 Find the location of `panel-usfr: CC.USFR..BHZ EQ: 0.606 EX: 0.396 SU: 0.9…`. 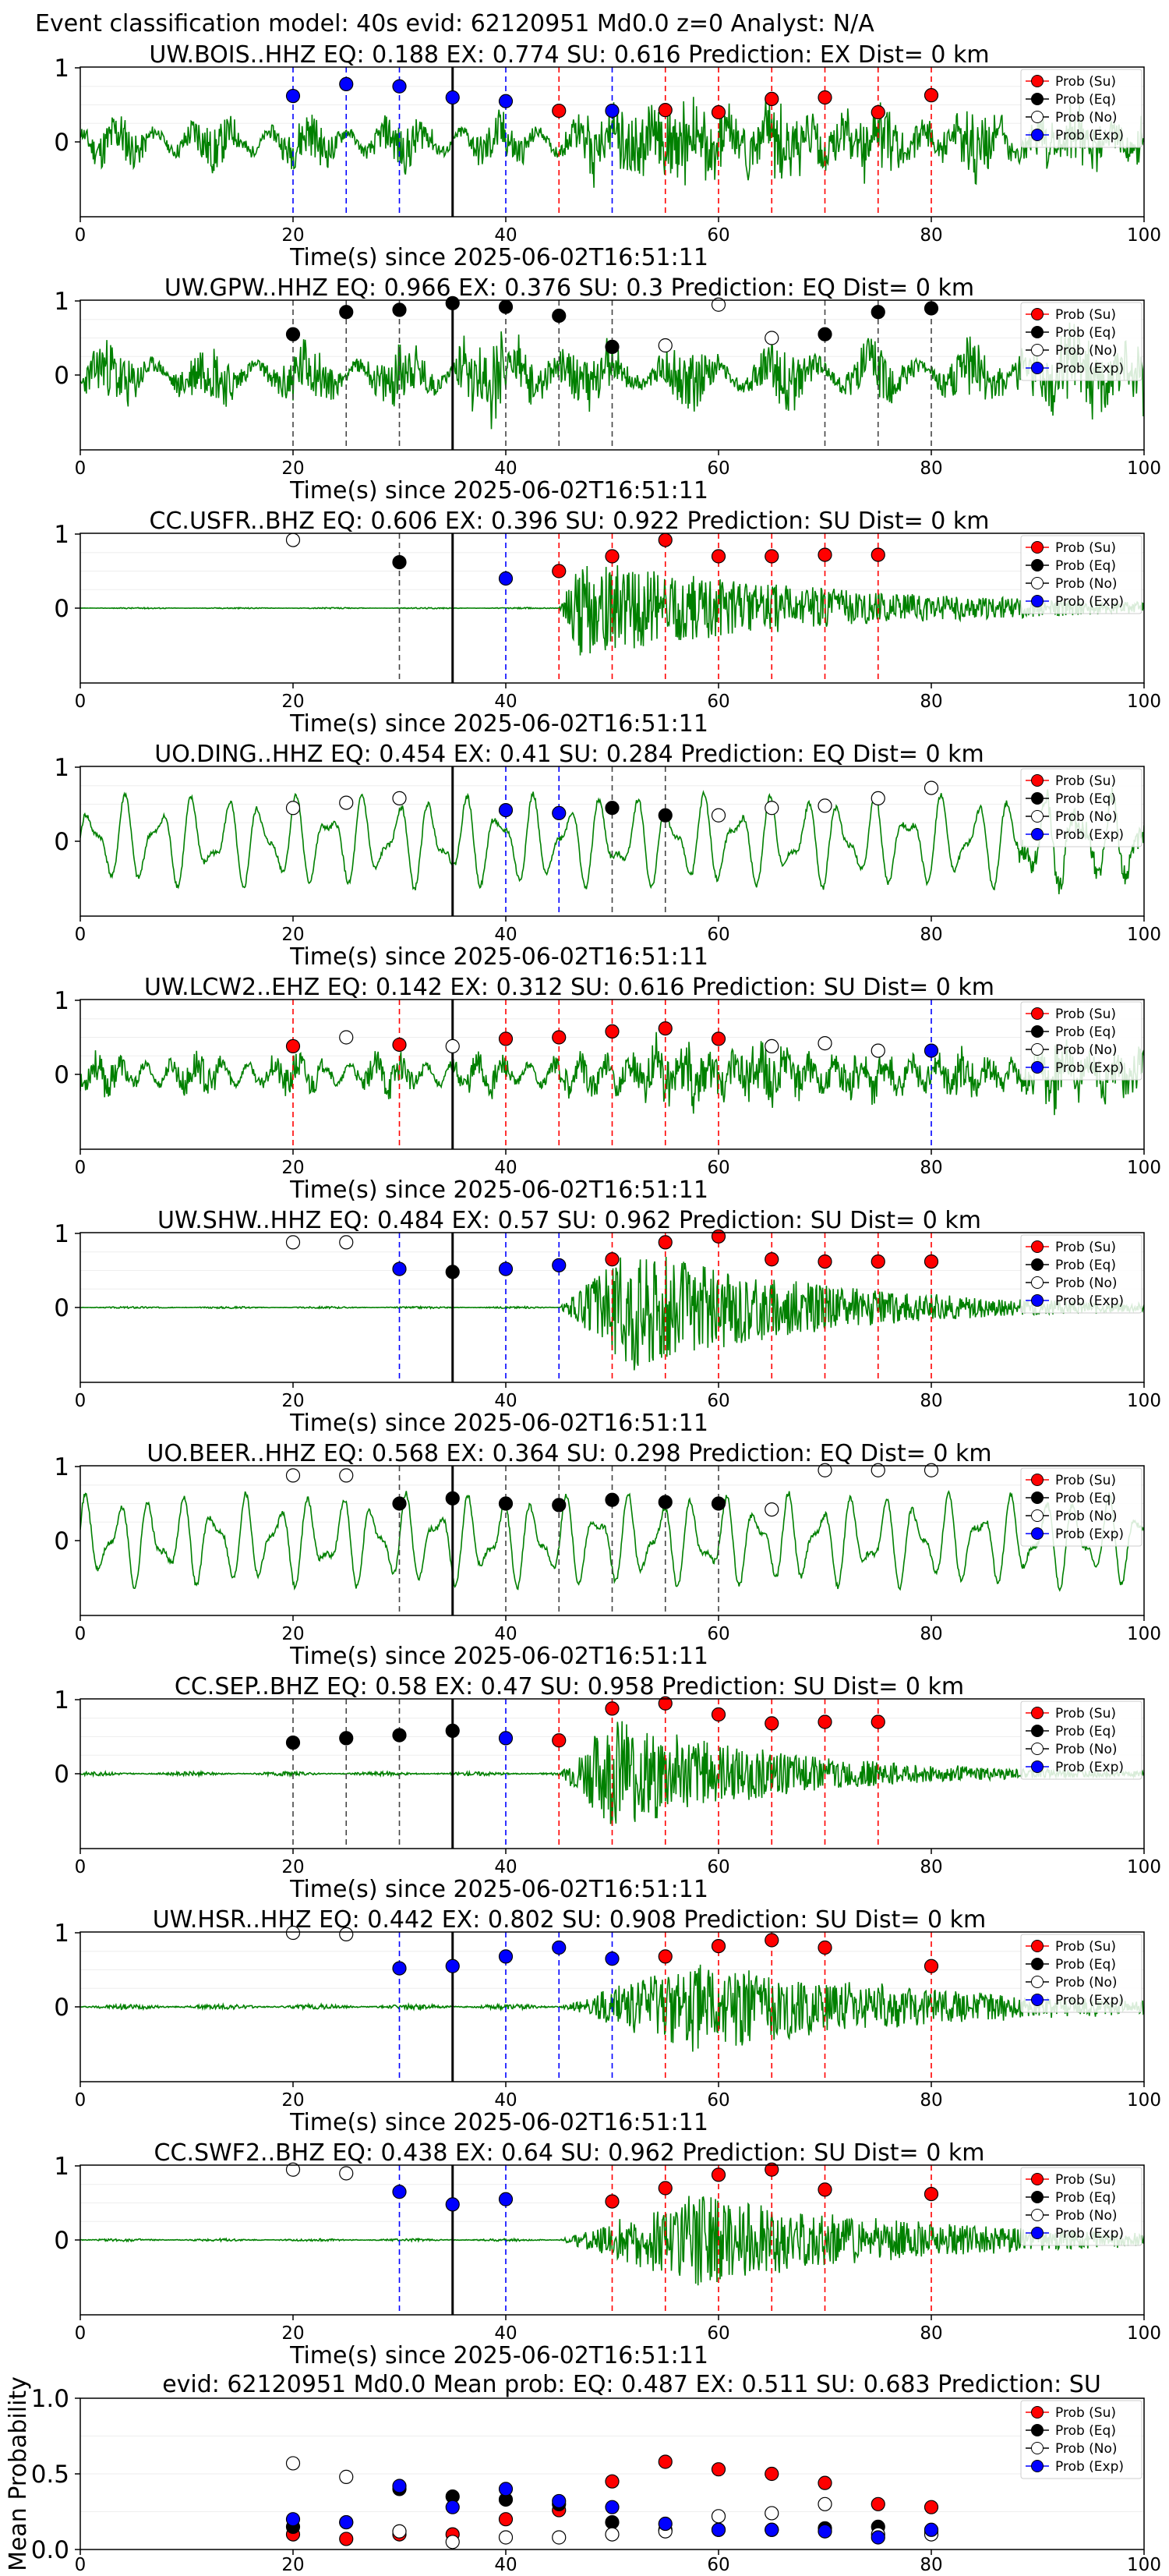

panel-usfr: CC.USFR..BHZ EQ: 0.606 EX: 0.396 SU: 0.9… is located at coordinates (607, 623).